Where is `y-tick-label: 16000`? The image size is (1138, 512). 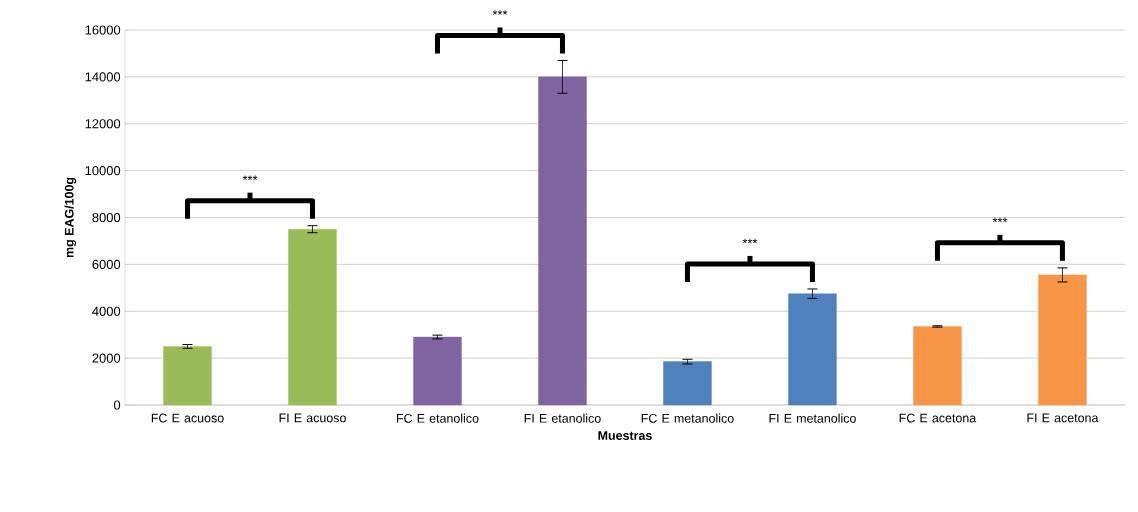 y-tick-label: 16000 is located at coordinates (103, 30).